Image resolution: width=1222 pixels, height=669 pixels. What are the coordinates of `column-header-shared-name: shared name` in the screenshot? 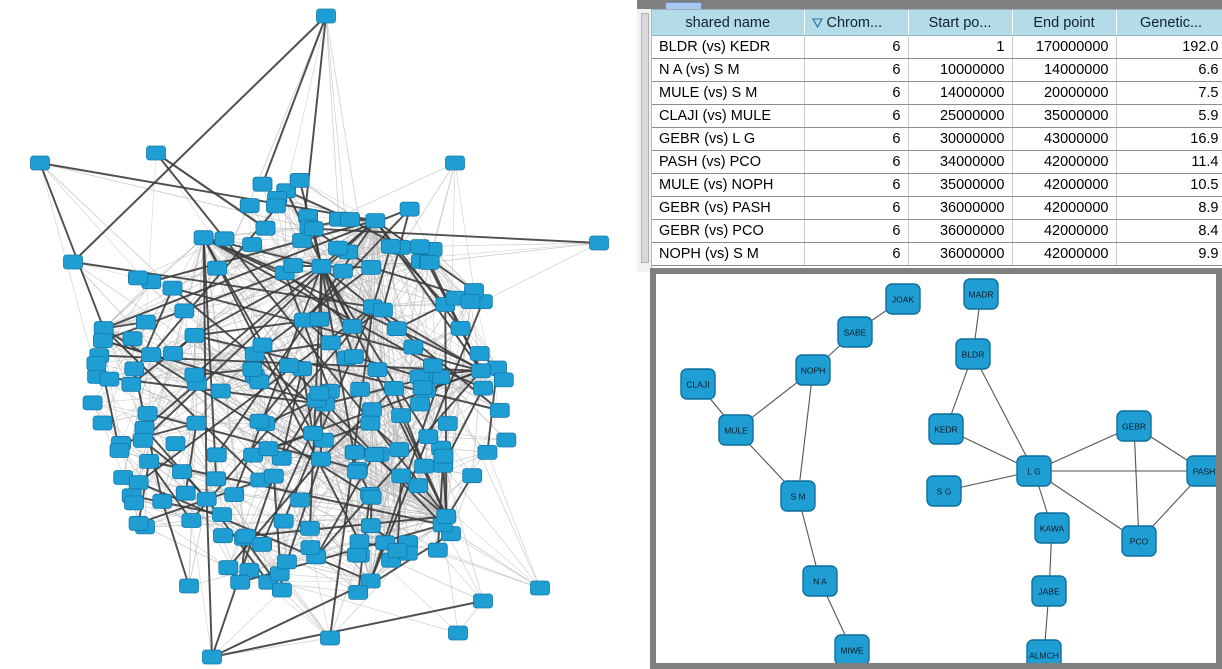 It's located at (728, 23).